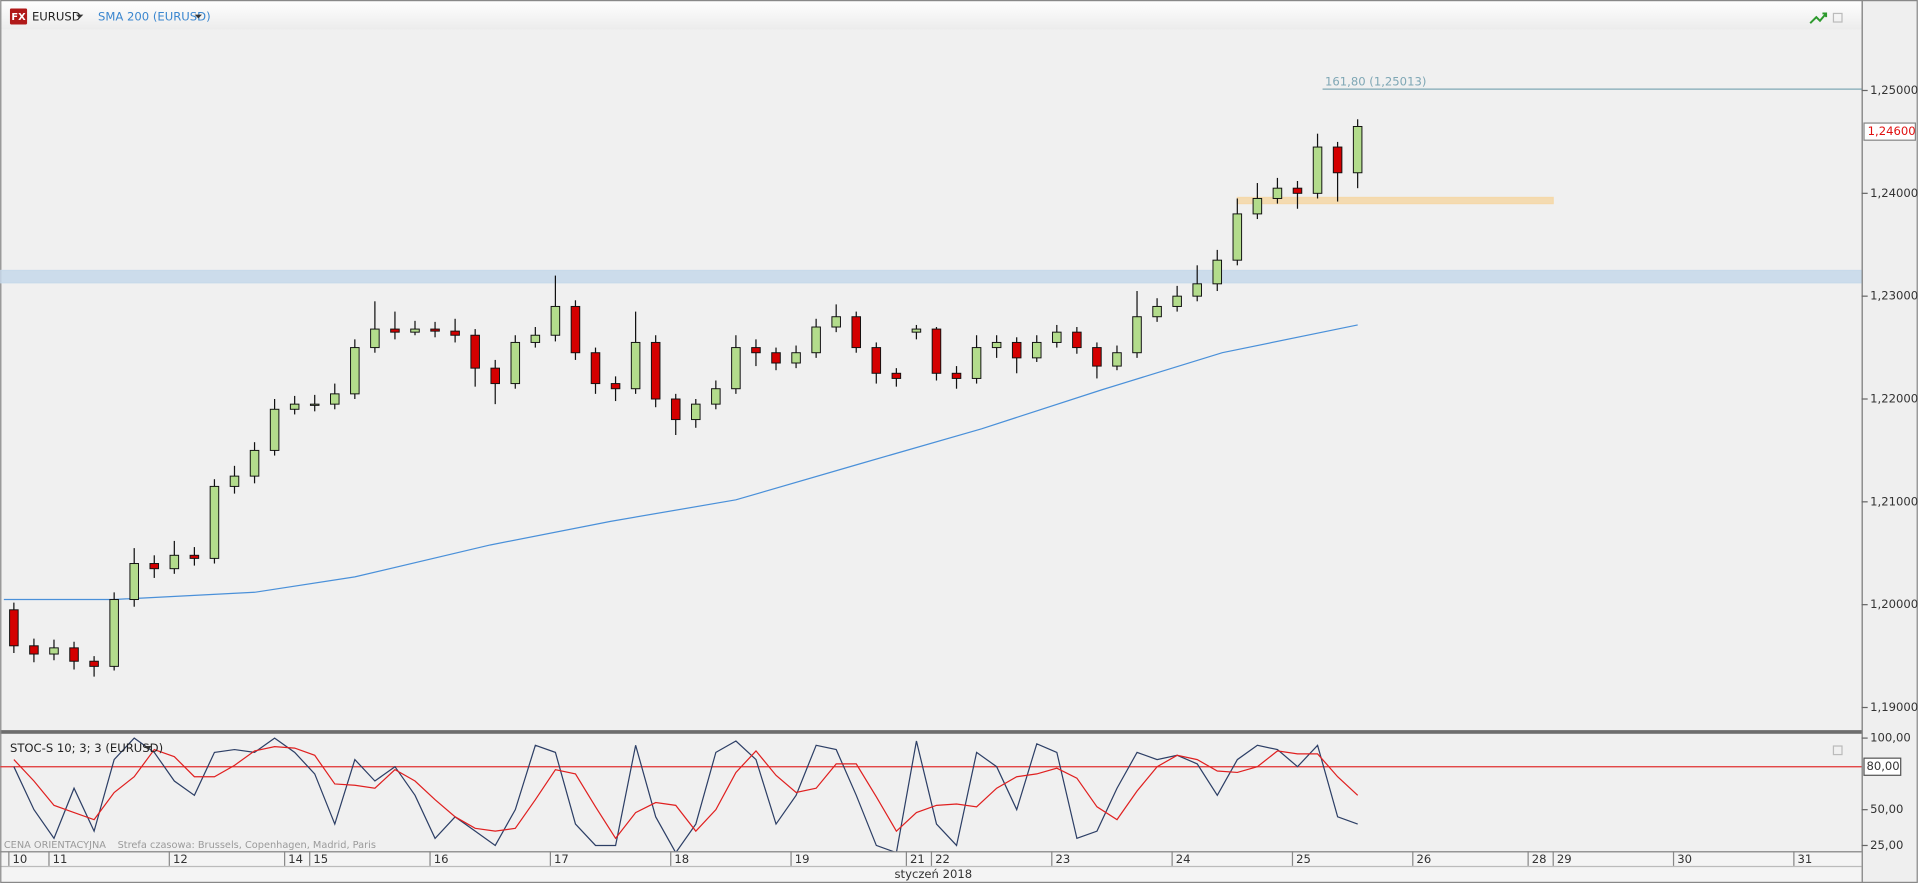  I want to click on reference-box, so click(1882, 766).